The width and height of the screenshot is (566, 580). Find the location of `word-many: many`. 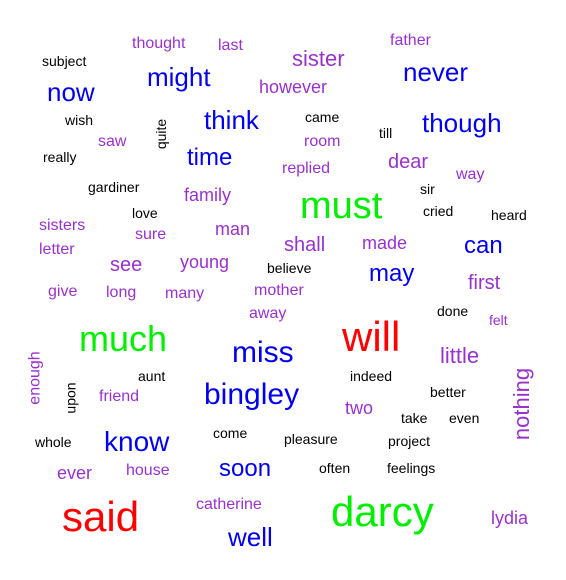

word-many: many is located at coordinates (185, 293).